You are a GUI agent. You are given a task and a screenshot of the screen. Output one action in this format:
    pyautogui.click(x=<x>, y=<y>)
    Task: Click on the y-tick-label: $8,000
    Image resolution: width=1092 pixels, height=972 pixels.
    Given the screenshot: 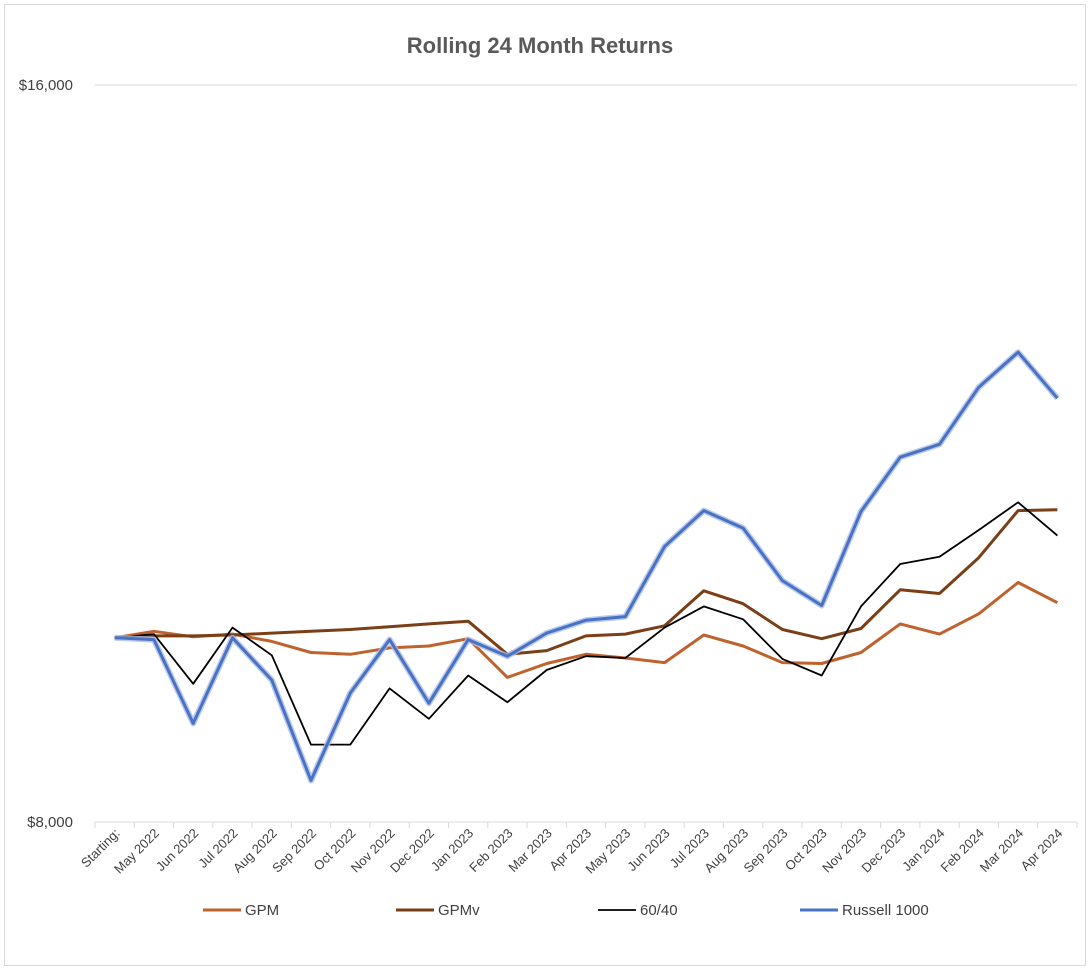 What is the action you would take?
    pyautogui.click(x=50, y=822)
    